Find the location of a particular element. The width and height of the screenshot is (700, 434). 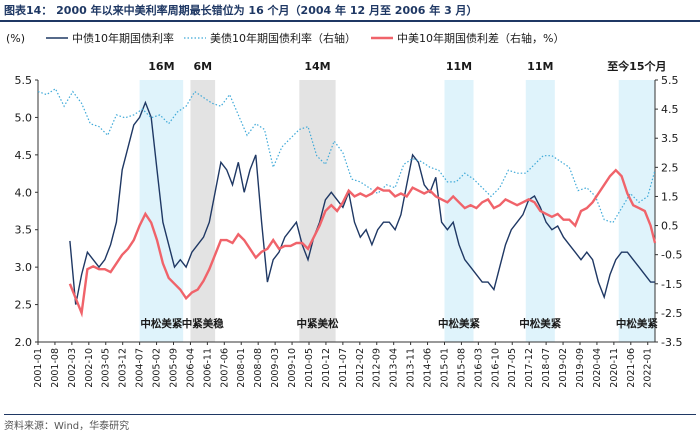

x-tick-label: 2015-01 is located at coordinates (444, 368).